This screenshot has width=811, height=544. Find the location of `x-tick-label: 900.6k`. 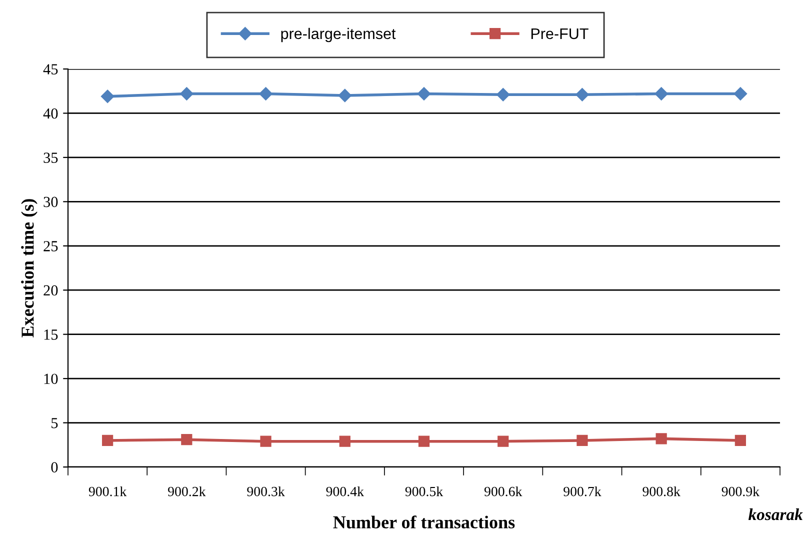

x-tick-label: 900.6k is located at coordinates (503, 491).